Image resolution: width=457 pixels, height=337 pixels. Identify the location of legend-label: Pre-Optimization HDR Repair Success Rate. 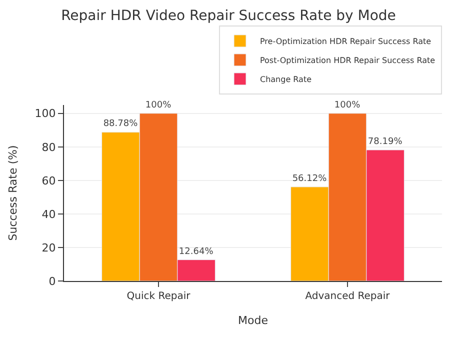
(346, 41).